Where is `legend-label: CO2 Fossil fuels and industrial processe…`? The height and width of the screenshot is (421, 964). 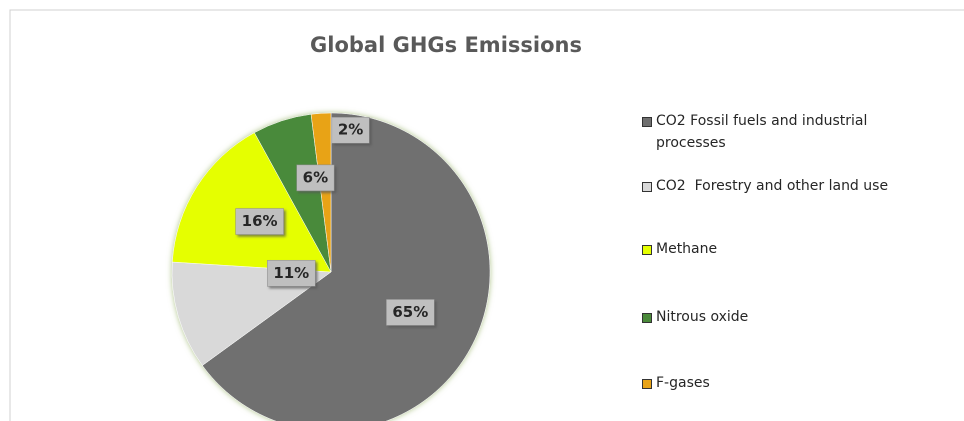 legend-label: CO2 Fossil fuels and industrial processe… is located at coordinates (764, 132).